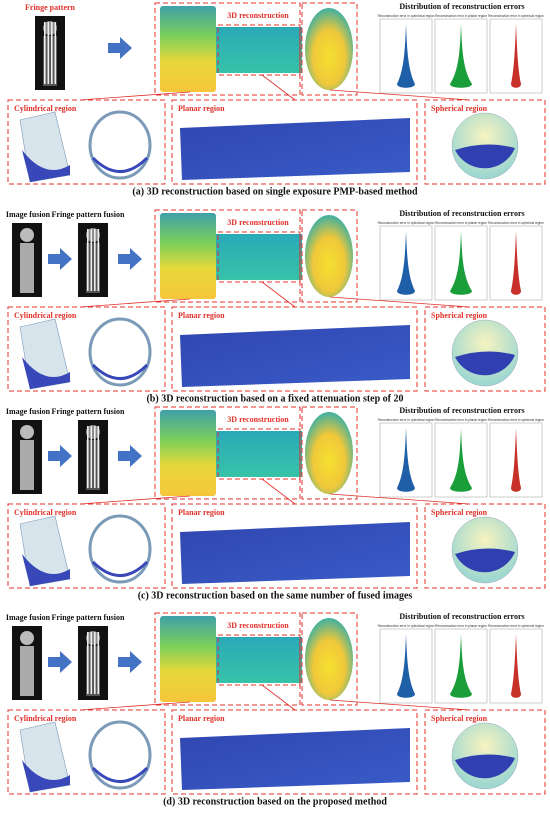 This screenshot has height=825, width=550. Describe the element at coordinates (88, 214) in the screenshot. I see `input-label: Fringe pattern fusion` at that location.